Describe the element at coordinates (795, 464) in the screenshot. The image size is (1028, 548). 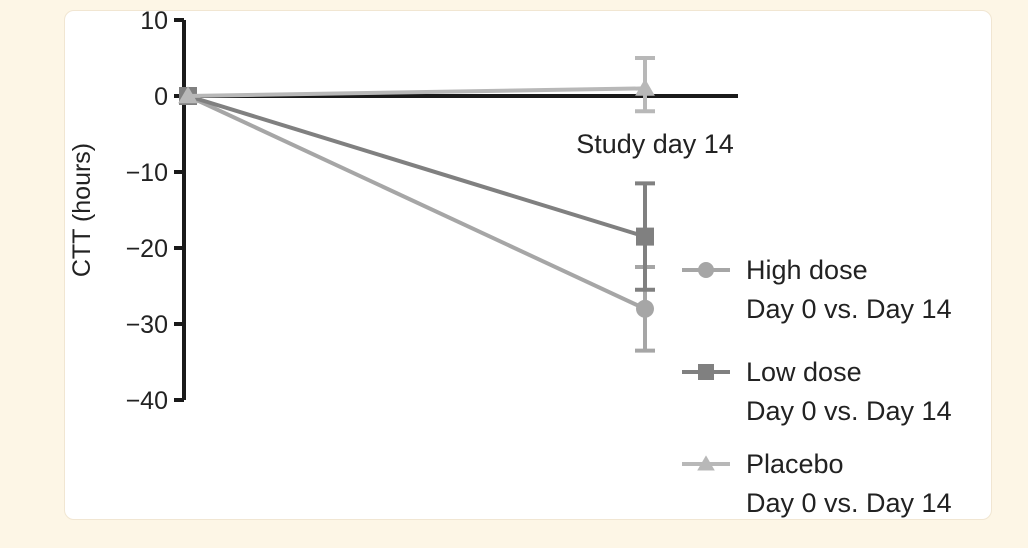
I see `legend-label: Placebo` at that location.